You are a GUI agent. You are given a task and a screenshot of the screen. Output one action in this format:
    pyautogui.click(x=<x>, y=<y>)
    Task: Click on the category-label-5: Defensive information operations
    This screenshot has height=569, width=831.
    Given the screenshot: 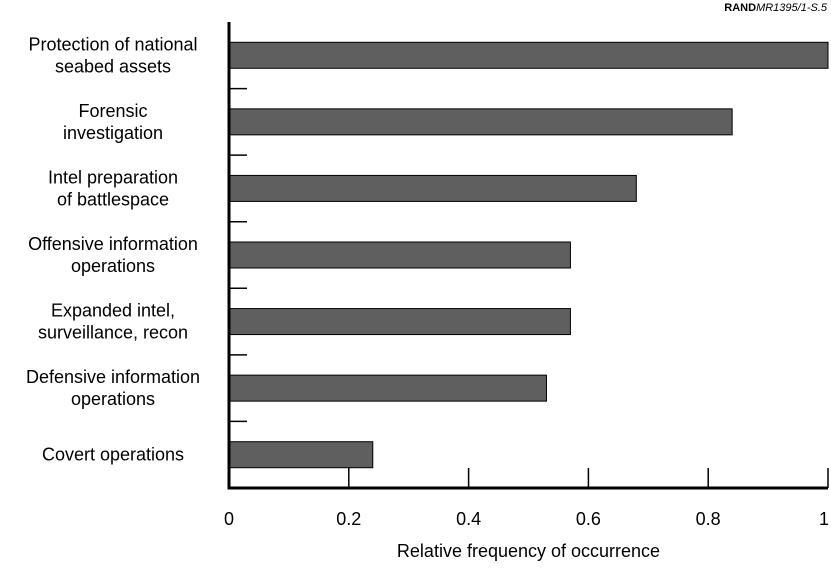 What is the action you would take?
    pyautogui.click(x=113, y=388)
    